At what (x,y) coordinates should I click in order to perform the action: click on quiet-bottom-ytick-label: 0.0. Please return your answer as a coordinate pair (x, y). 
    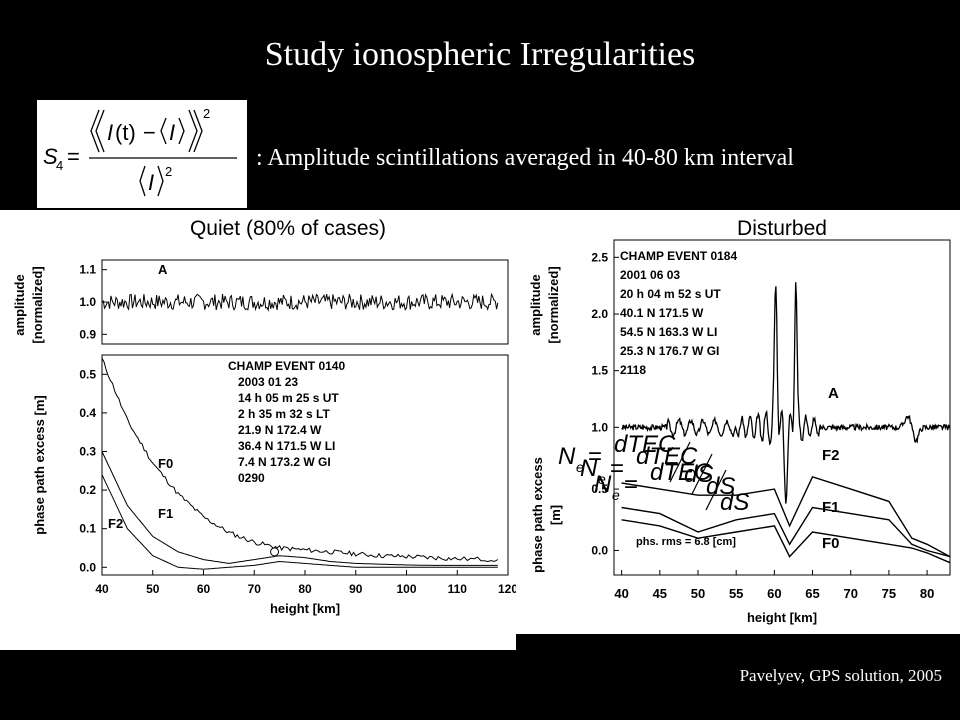
    Looking at the image, I should click on (87, 567).